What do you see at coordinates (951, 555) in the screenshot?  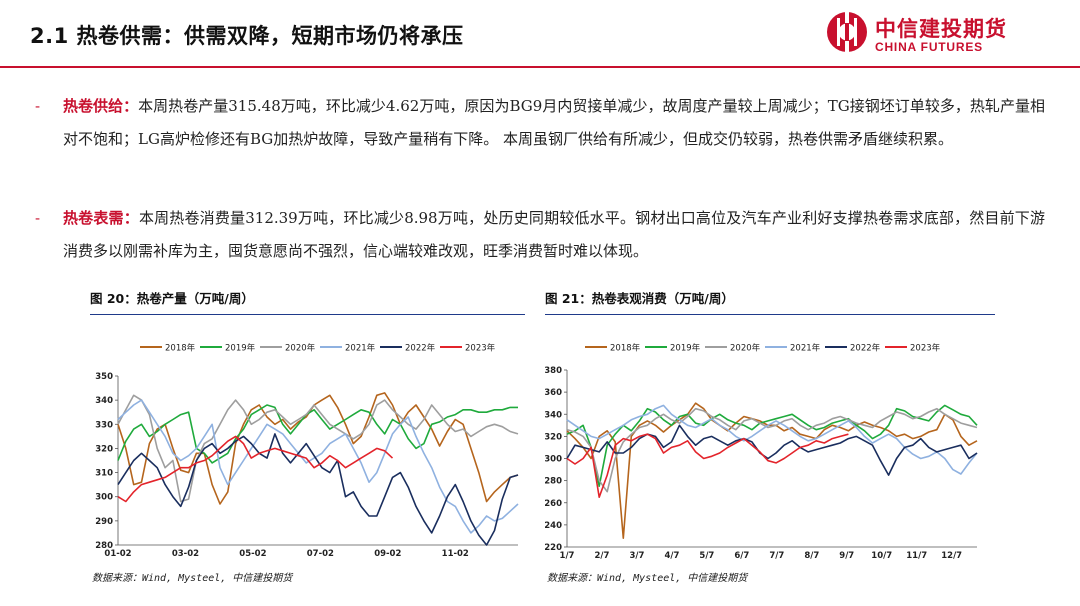 I see `x-tick-label: 12/7` at bounding box center [951, 555].